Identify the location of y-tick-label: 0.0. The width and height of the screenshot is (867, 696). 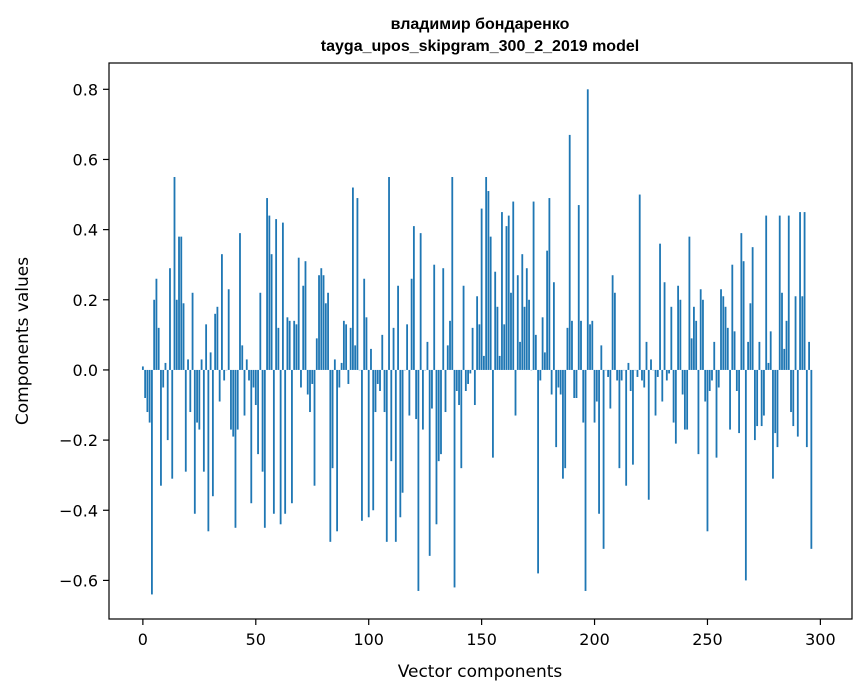
(85, 370).